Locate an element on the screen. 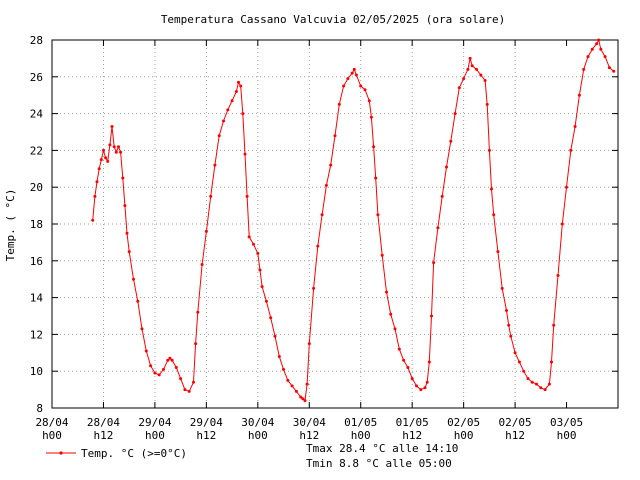  y-tick-label: 16 is located at coordinates (36, 261).